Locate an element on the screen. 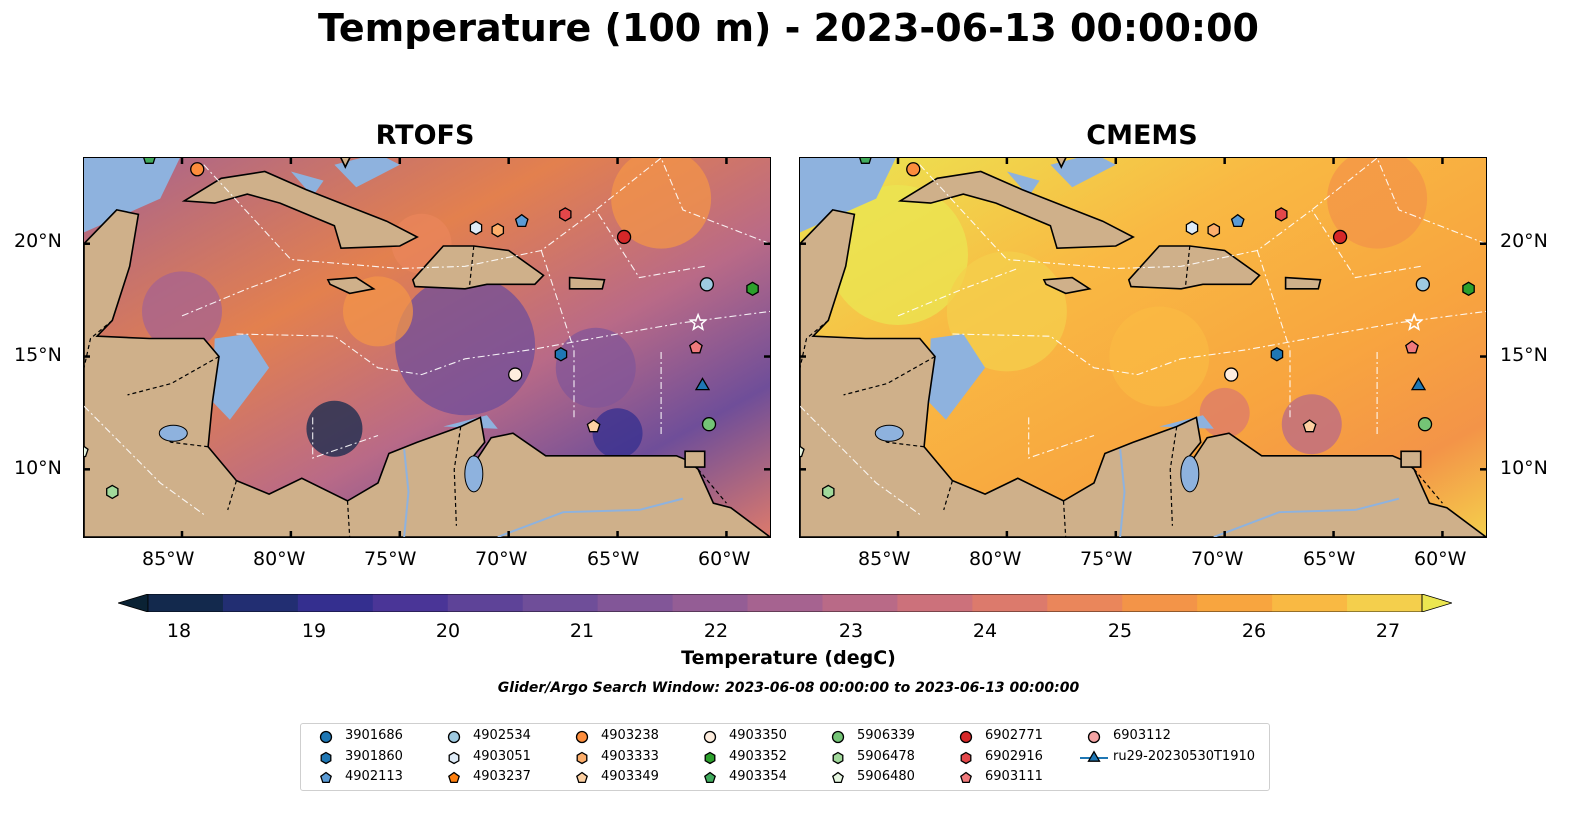  legend-label: 4903354 is located at coordinates (758, 776).